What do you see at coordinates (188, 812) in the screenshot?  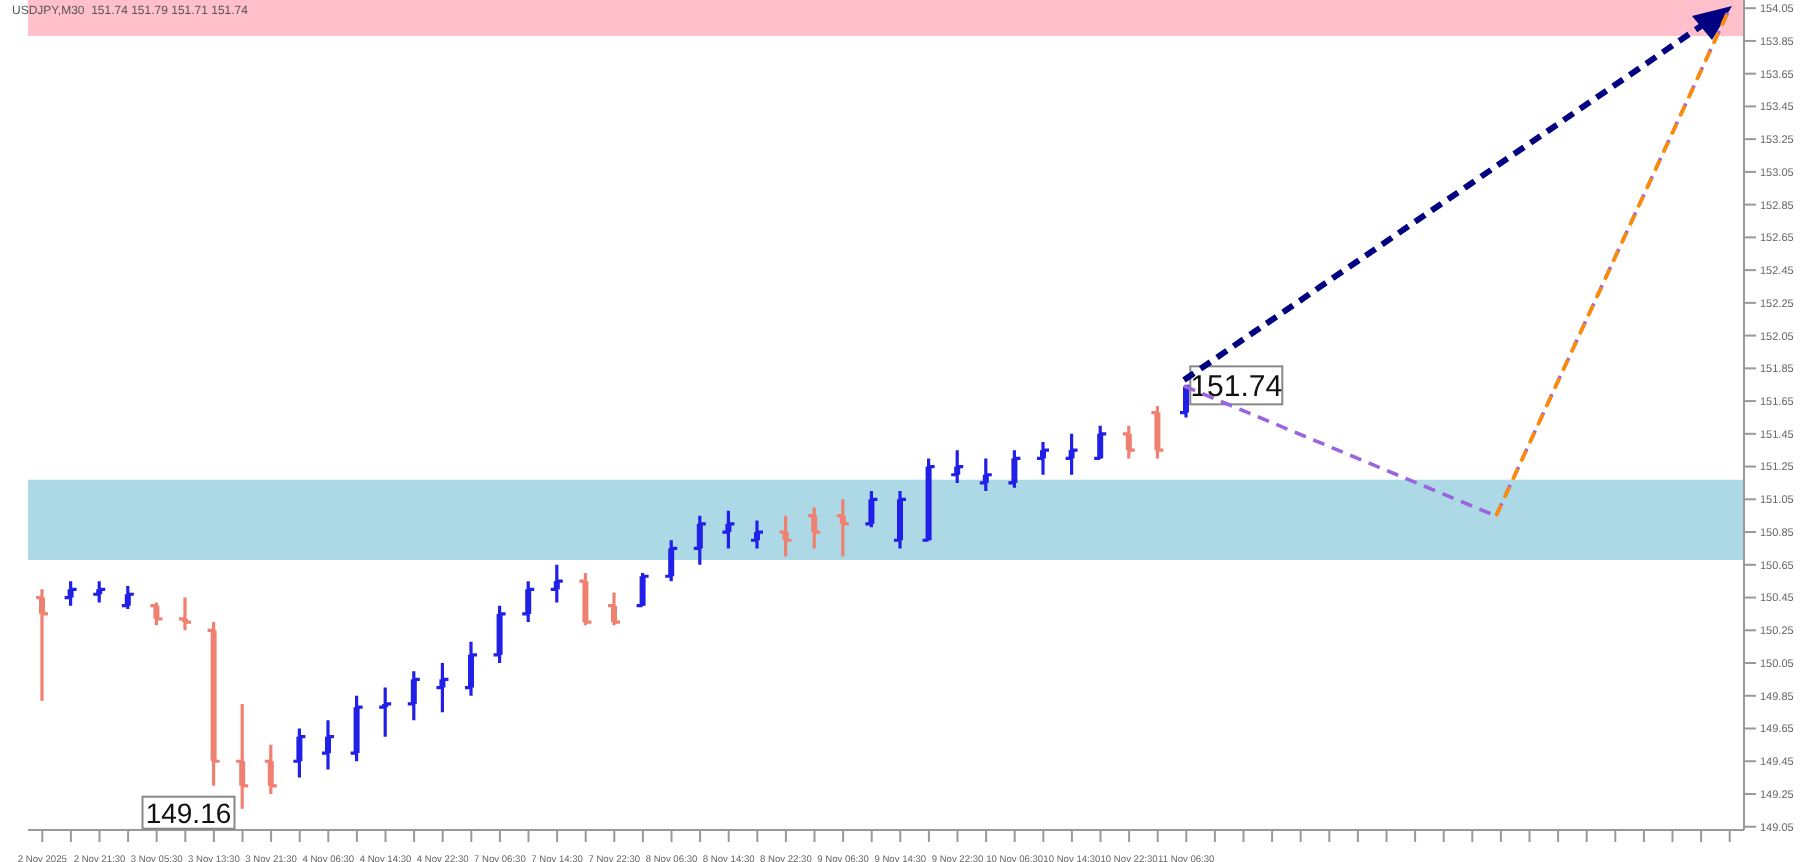 I see `annotation: 149.16` at bounding box center [188, 812].